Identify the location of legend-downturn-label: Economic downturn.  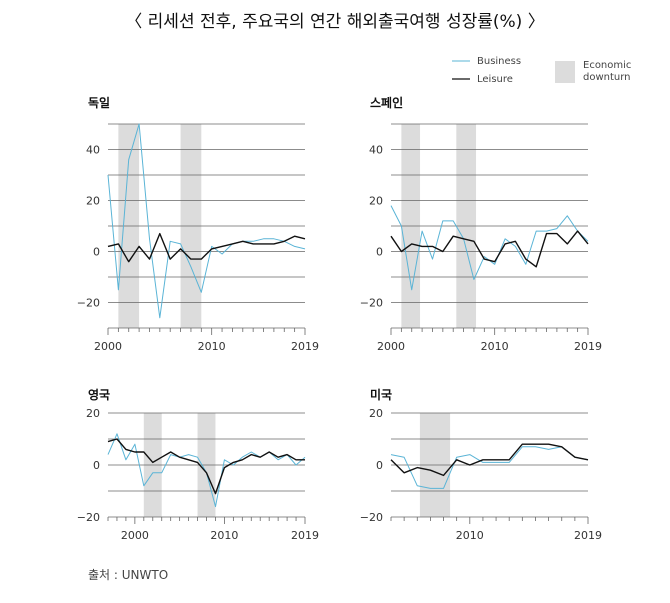
(609, 71).